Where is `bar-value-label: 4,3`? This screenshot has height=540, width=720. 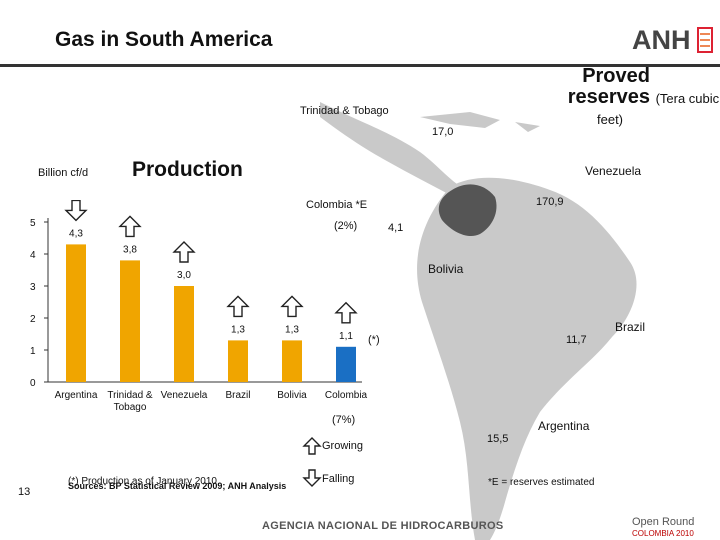
bar-value-label: 4,3 is located at coordinates (76, 233).